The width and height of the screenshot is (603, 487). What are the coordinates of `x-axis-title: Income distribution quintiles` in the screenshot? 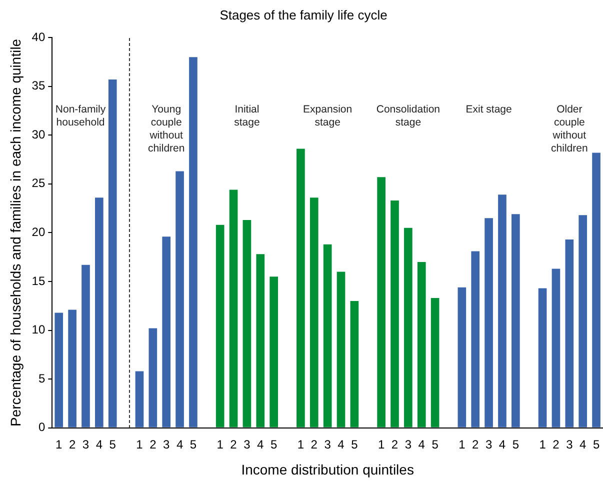 It's located at (327, 469).